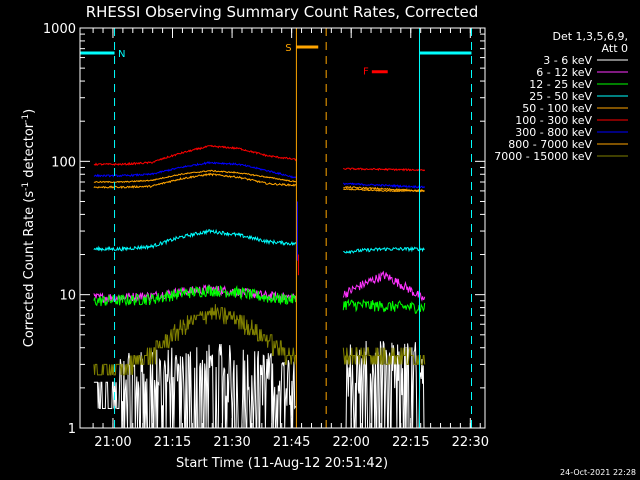 The width and height of the screenshot is (640, 480). I want to click on y-axis-label: Corrected Count Rate (s-1 detector-1), so click(29, 228).